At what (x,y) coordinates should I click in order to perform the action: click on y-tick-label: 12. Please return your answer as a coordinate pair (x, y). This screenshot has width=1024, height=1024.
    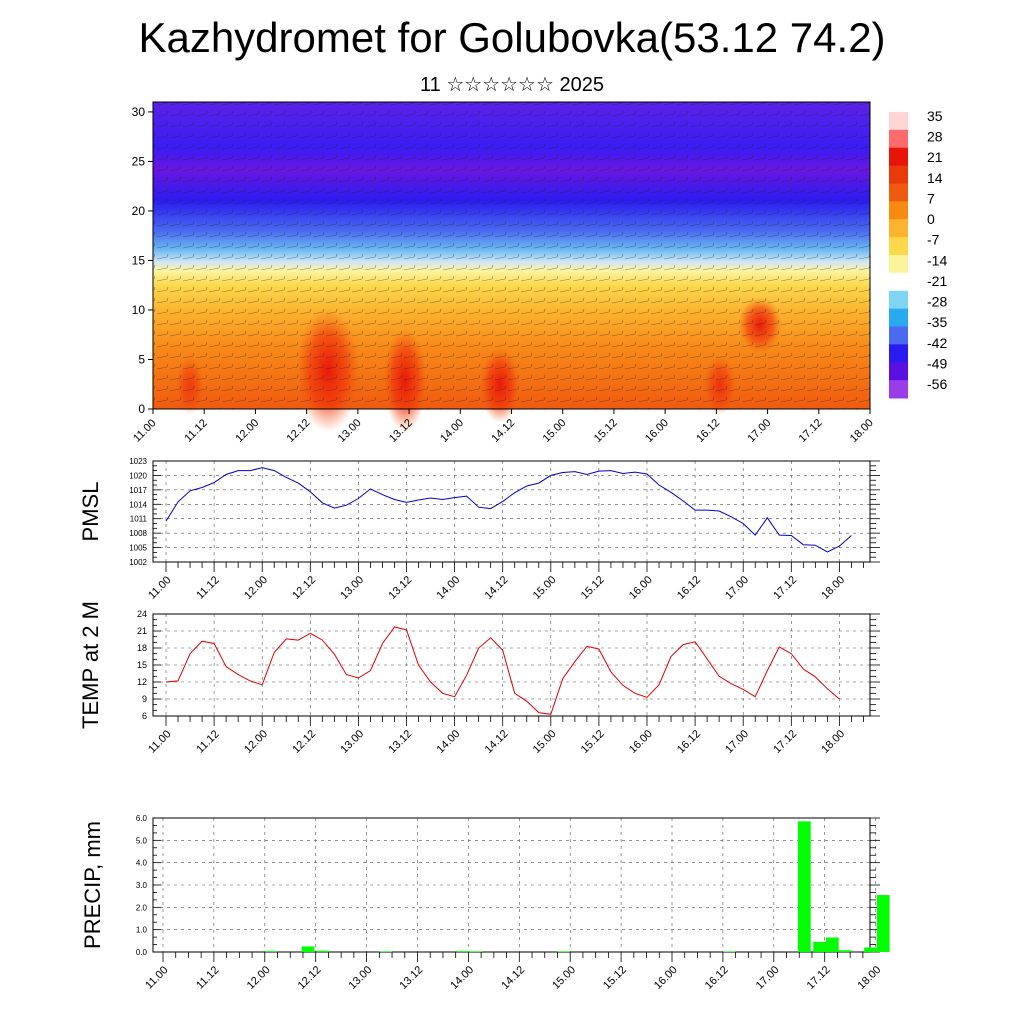
    Looking at the image, I should click on (142, 682).